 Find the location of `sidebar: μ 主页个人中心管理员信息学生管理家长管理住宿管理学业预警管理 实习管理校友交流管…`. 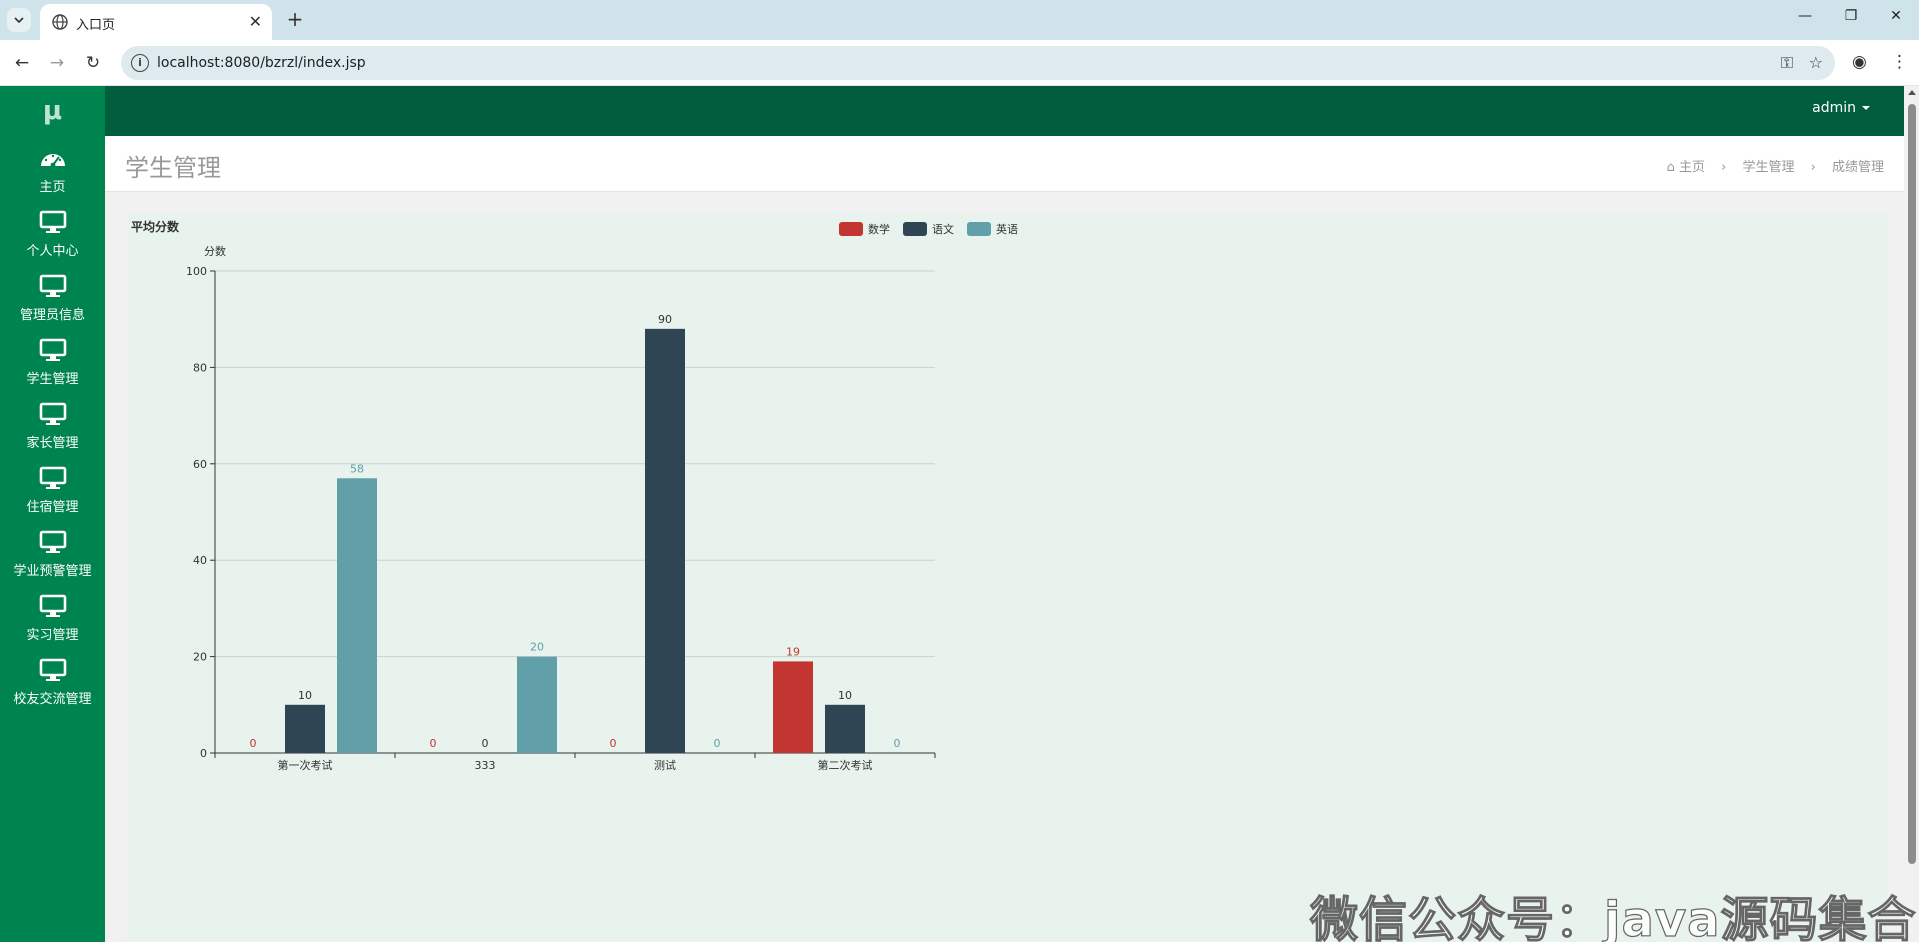

sidebar: μ 主页个人中心管理员信息学生管理家长管理住宿管理学业预警管理 实习管理校友交流管… is located at coordinates (52, 514).